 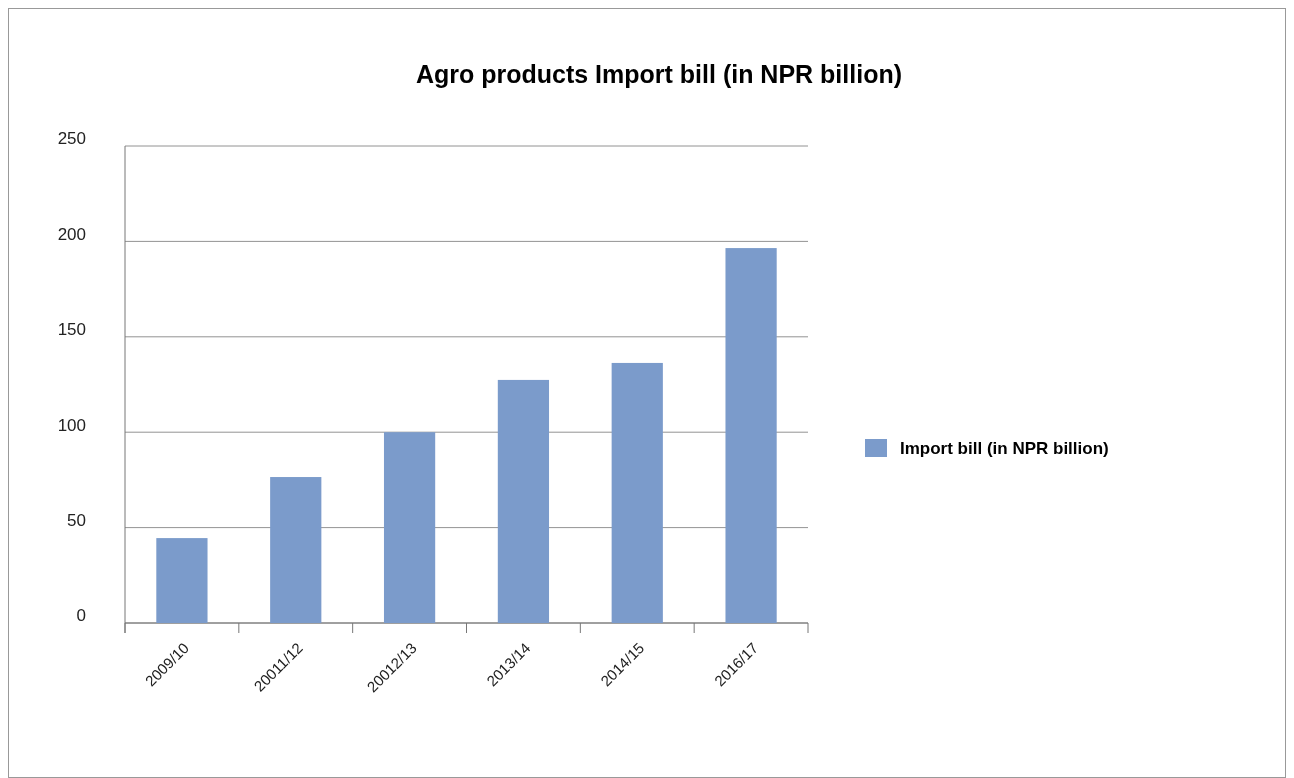 I want to click on y-tick-label: 150, so click(x=71, y=330).